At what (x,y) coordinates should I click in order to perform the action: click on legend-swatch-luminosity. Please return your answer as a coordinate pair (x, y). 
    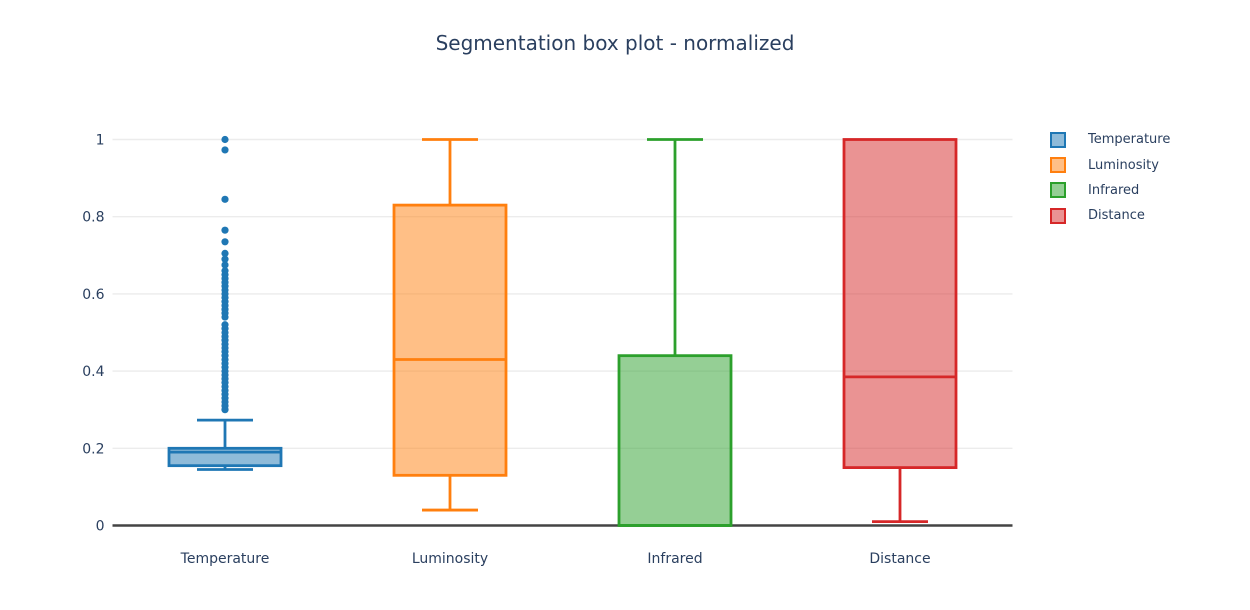
    Looking at the image, I should click on (1058, 165).